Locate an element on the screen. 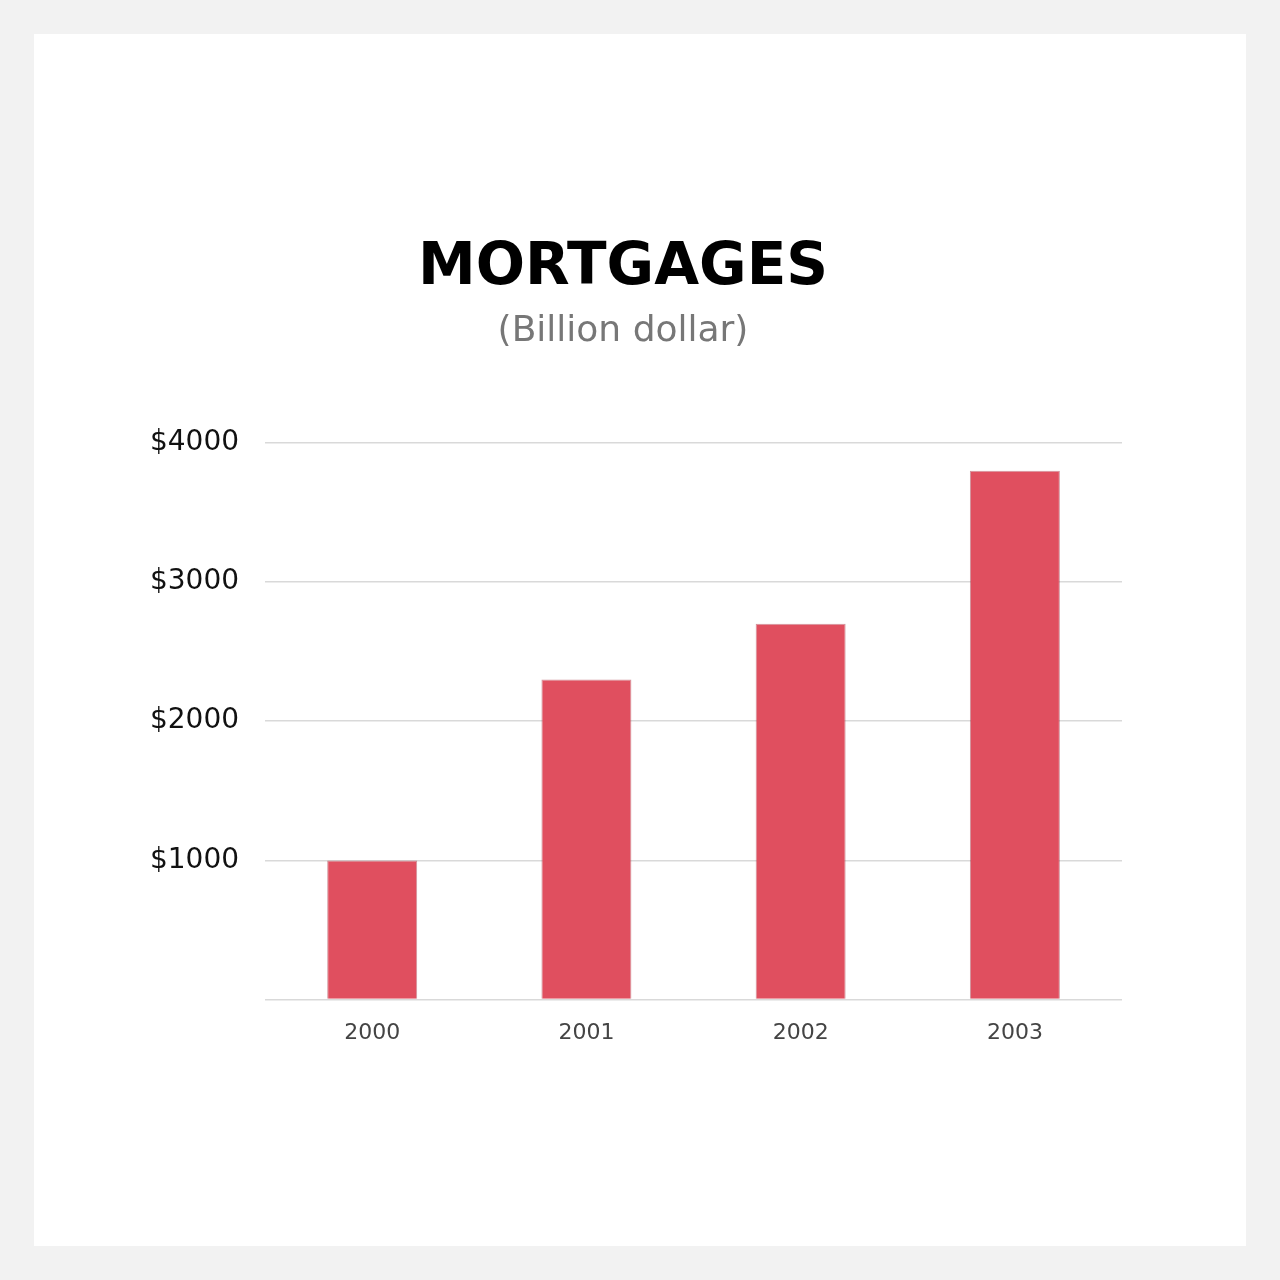  x-tick-label: 2001 is located at coordinates (586, 1031).